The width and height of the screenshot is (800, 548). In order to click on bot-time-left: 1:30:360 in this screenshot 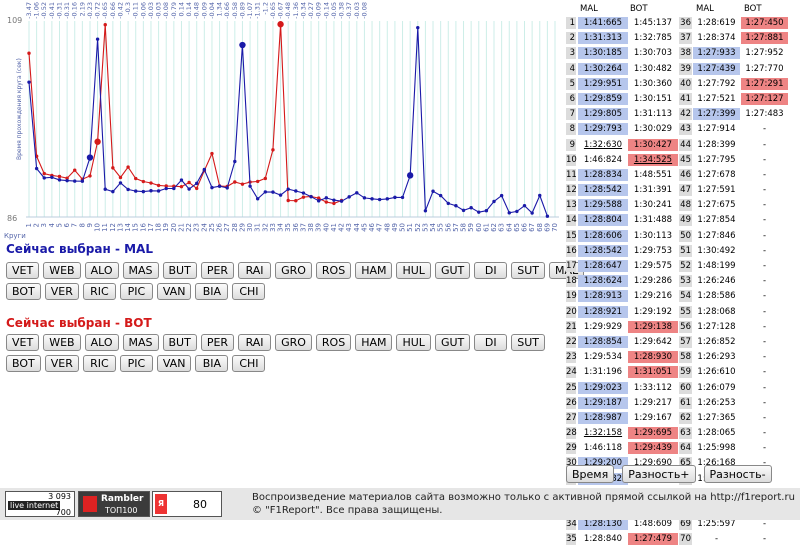, I will do `click(653, 83)`.